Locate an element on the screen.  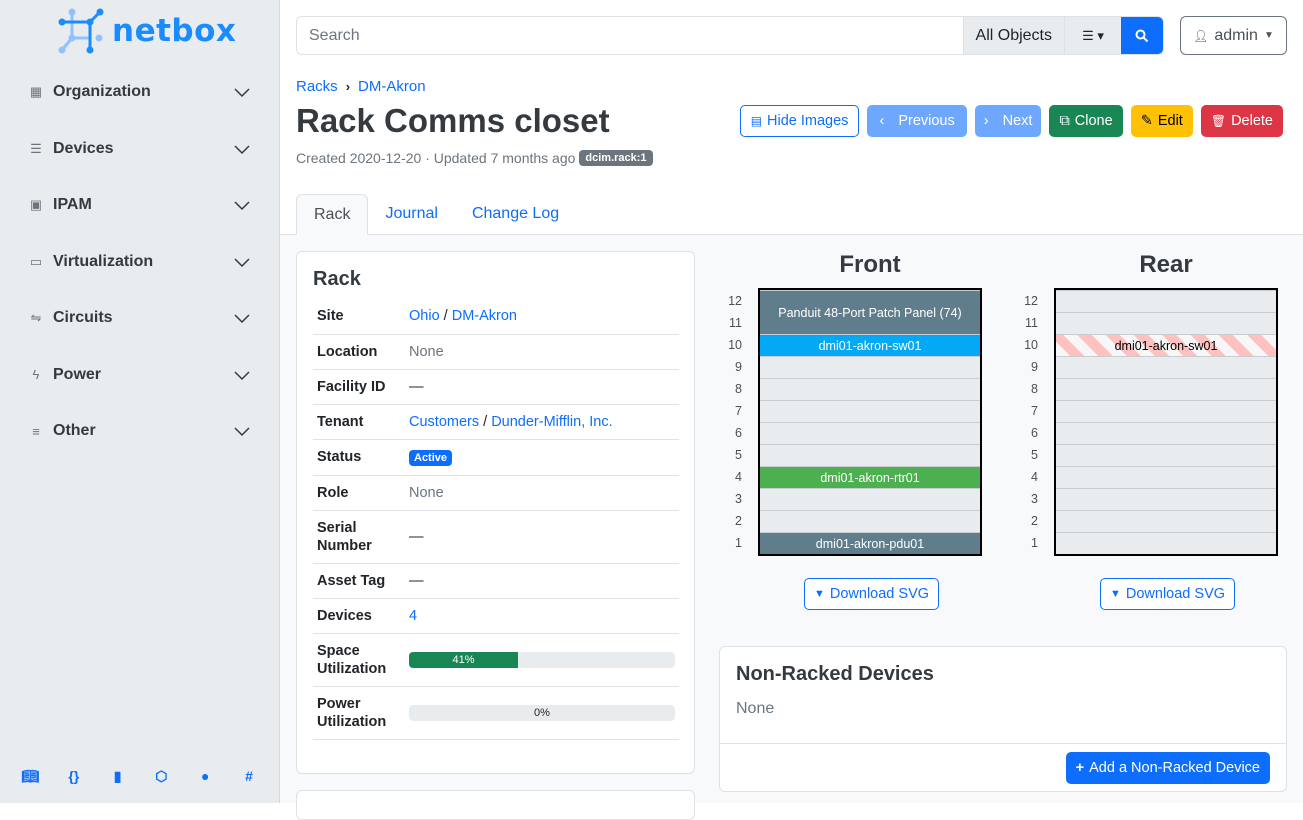
search-scope-select: All Objects is located at coordinates (1013, 35).